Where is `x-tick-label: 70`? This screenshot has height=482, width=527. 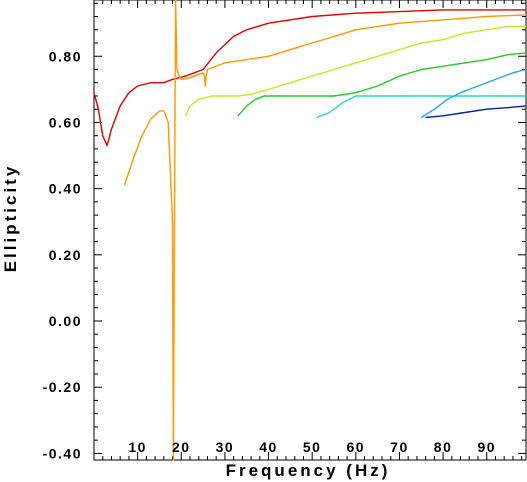 x-tick-label: 70 is located at coordinates (399, 447).